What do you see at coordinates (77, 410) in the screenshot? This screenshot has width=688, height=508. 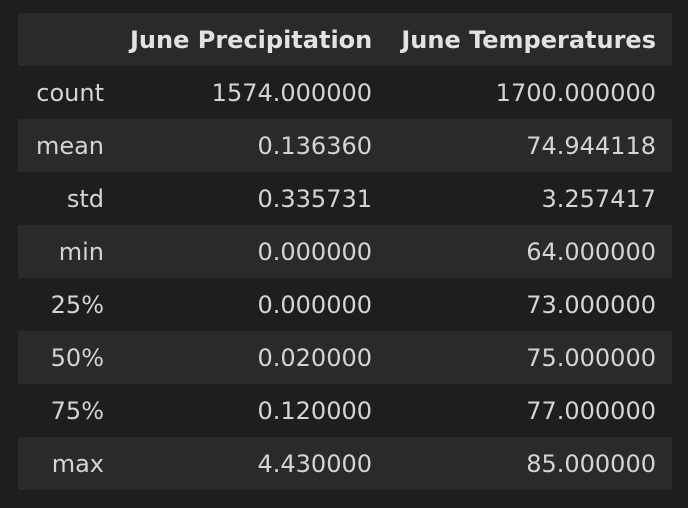 I see `row-index-label: 75%` at bounding box center [77, 410].